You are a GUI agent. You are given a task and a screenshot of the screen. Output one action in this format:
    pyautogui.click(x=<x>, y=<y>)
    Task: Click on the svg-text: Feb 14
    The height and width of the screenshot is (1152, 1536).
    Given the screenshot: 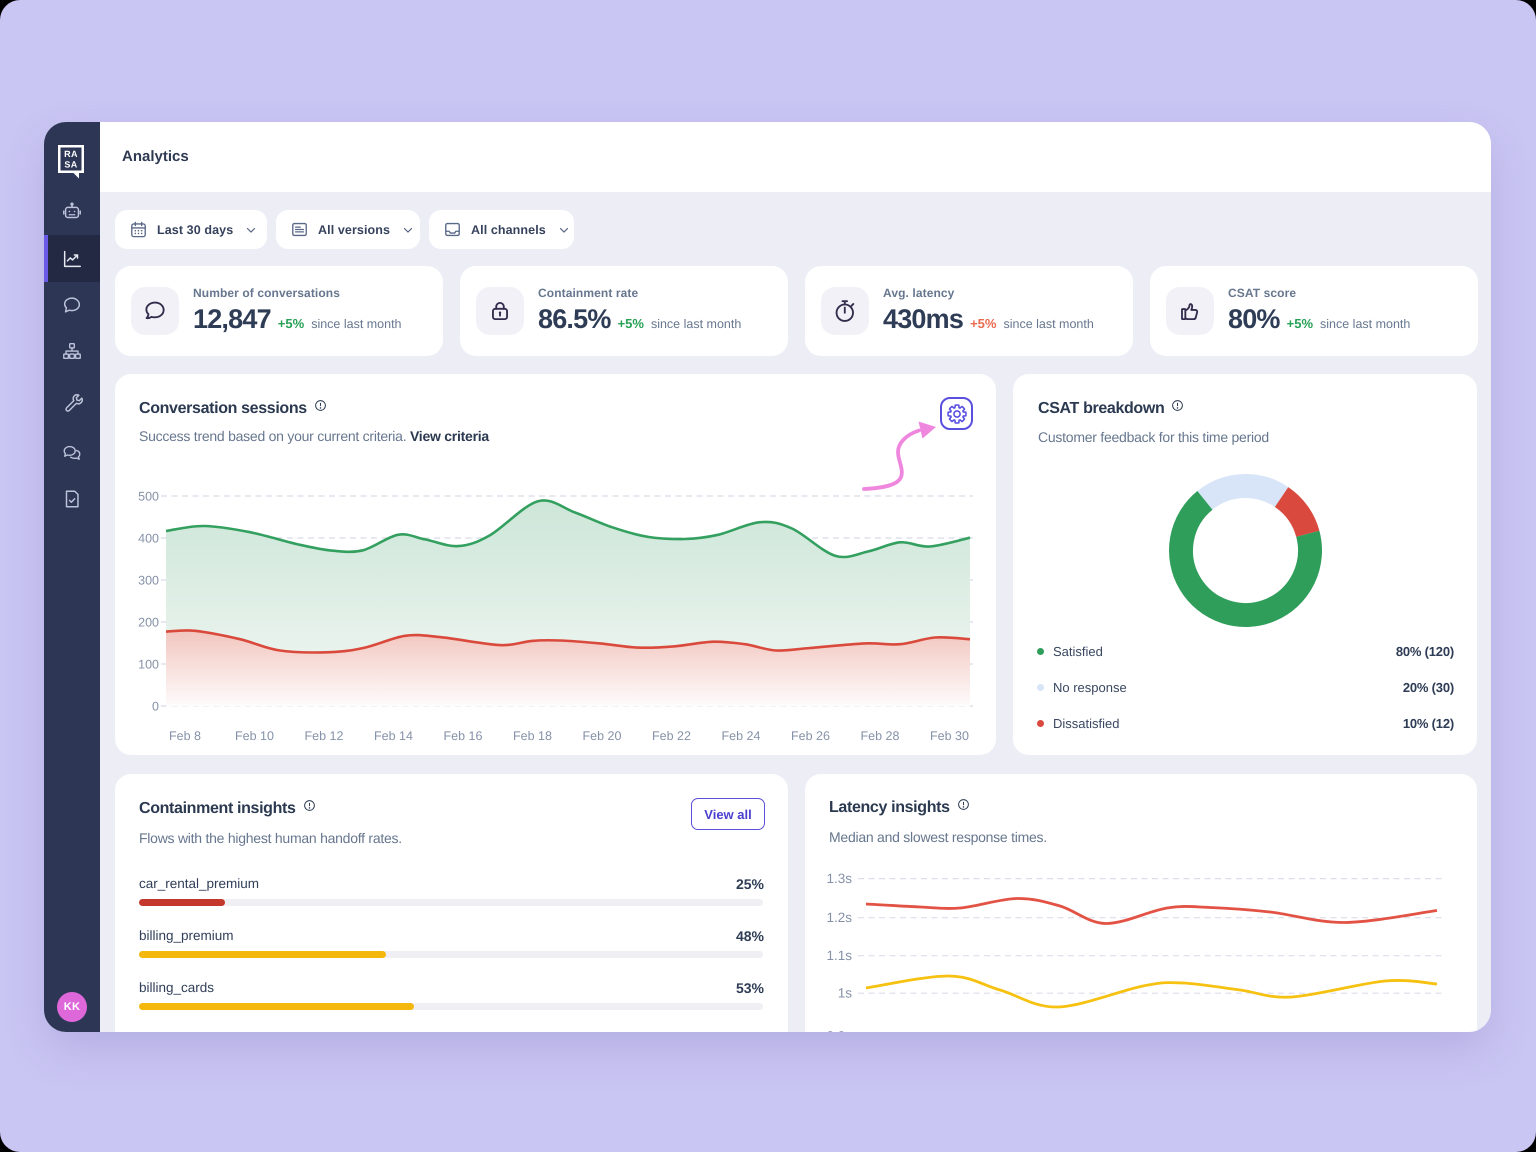 What is the action you would take?
    pyautogui.click(x=393, y=736)
    